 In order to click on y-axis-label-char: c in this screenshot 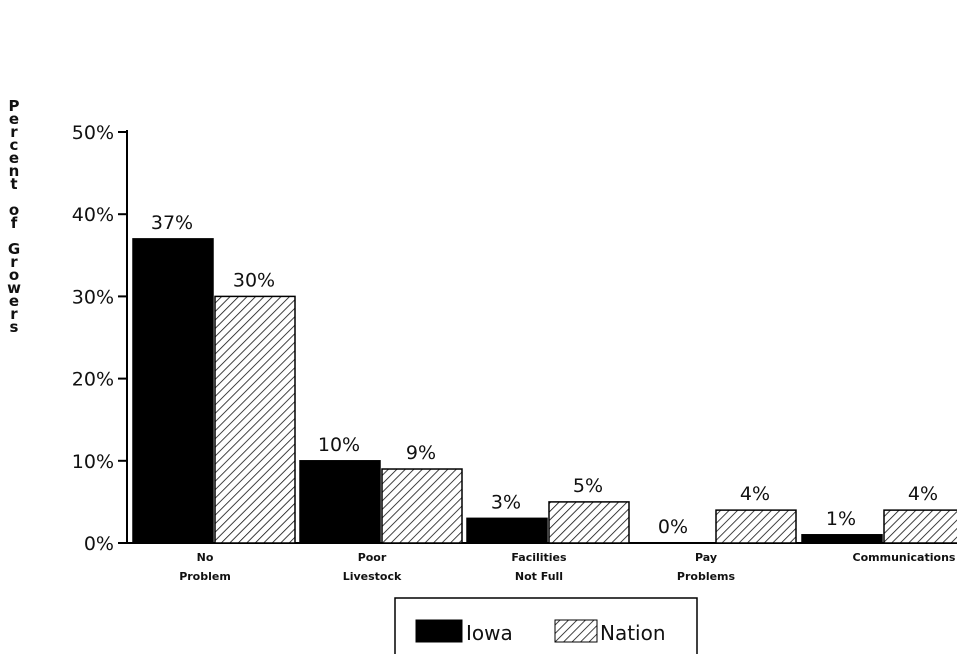, I will do `click(14, 145)`.